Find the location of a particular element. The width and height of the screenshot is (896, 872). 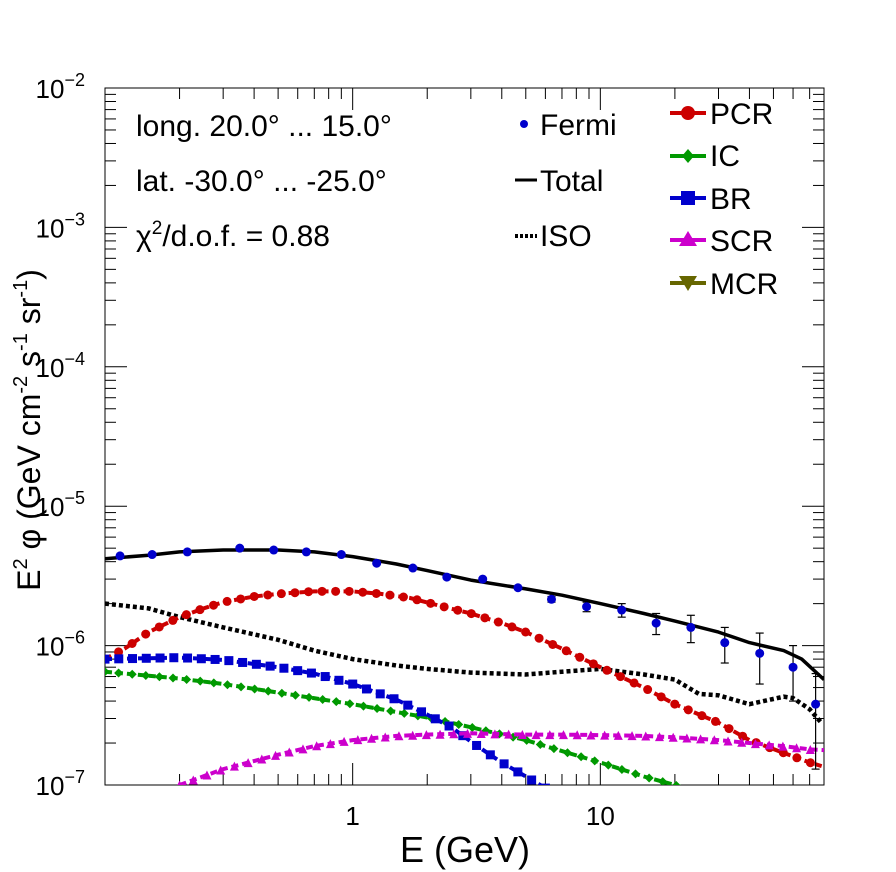

series-total is located at coordinates (464, 614).